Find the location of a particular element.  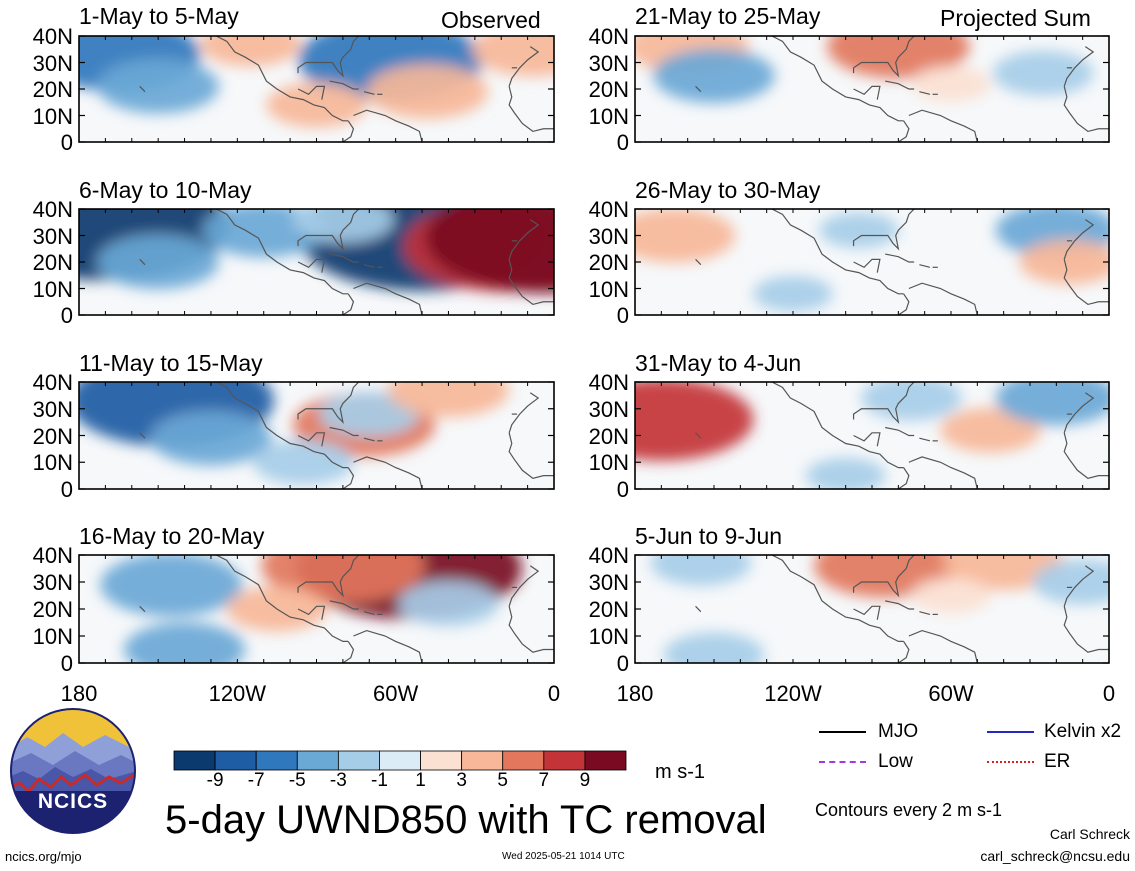

colorbar-tick-label: 9 is located at coordinates (585, 780).